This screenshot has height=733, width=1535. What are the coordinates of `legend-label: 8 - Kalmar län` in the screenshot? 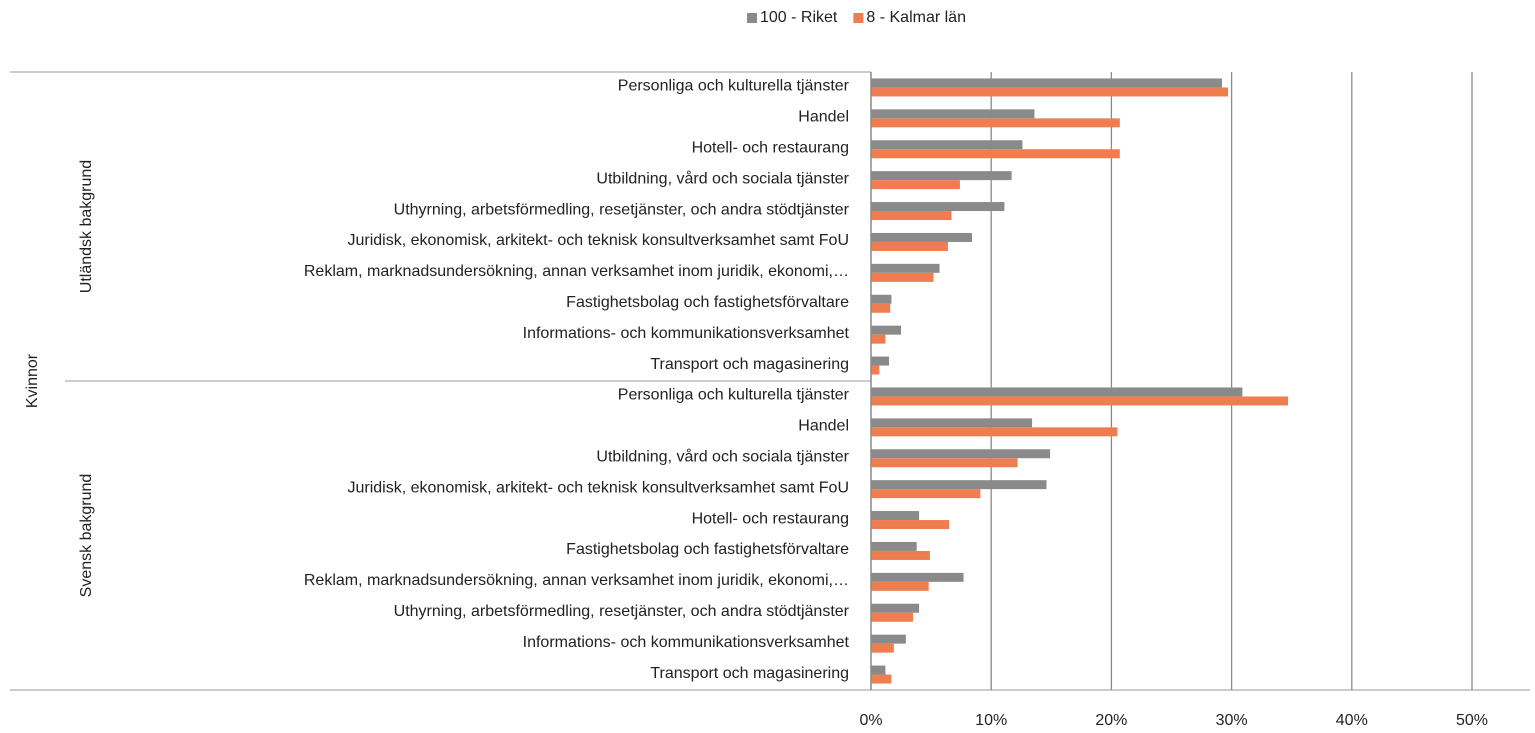 It's located at (916, 17).